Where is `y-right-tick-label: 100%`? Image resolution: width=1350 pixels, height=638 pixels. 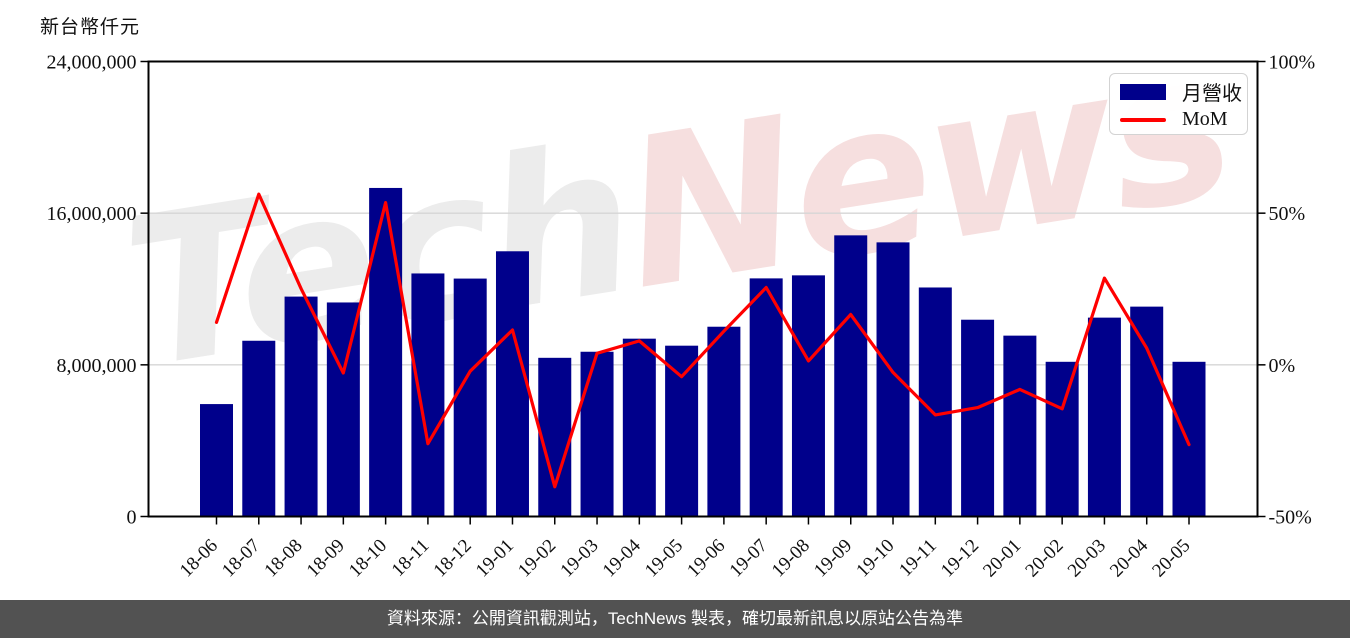
y-right-tick-label: 100% is located at coordinates (1292, 63).